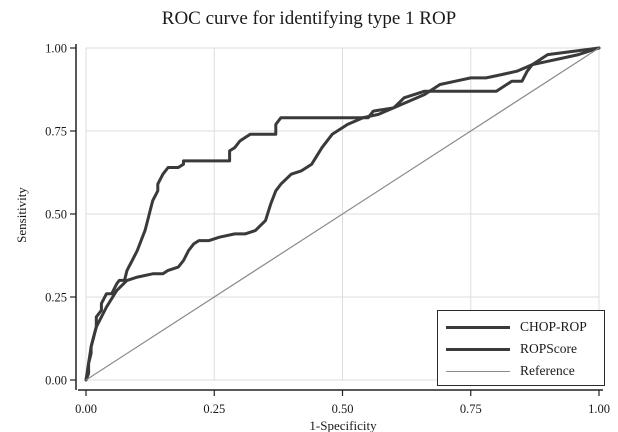  Describe the element at coordinates (343, 409) in the screenshot. I see `x-tick-label: 0.50` at that location.